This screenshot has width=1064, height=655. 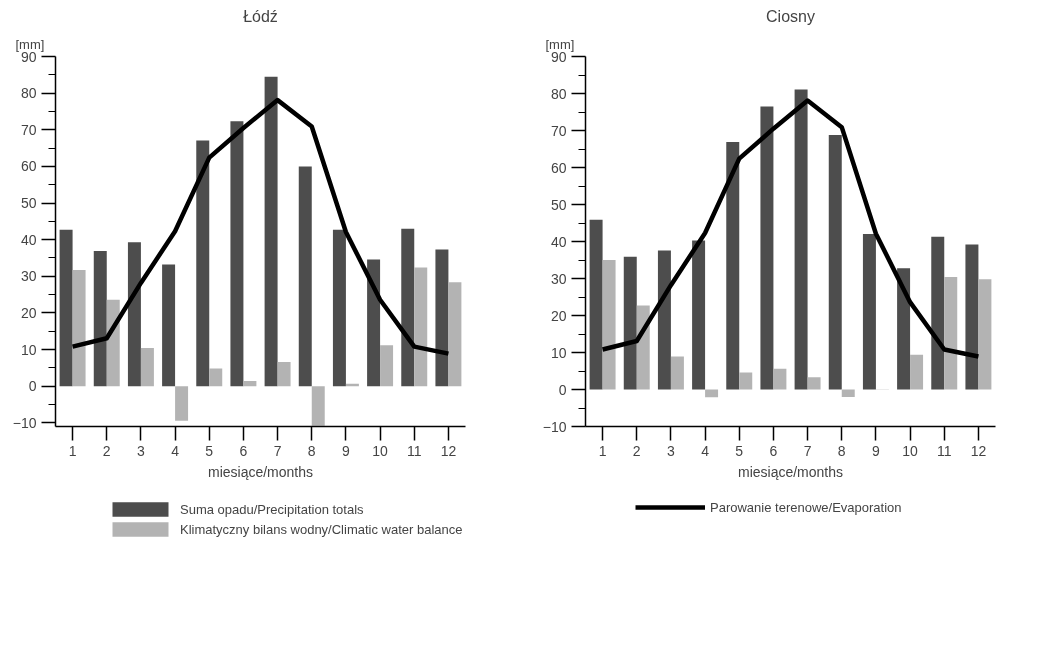 What do you see at coordinates (790, 16) in the screenshot?
I see `chart-title: Ciosny` at bounding box center [790, 16].